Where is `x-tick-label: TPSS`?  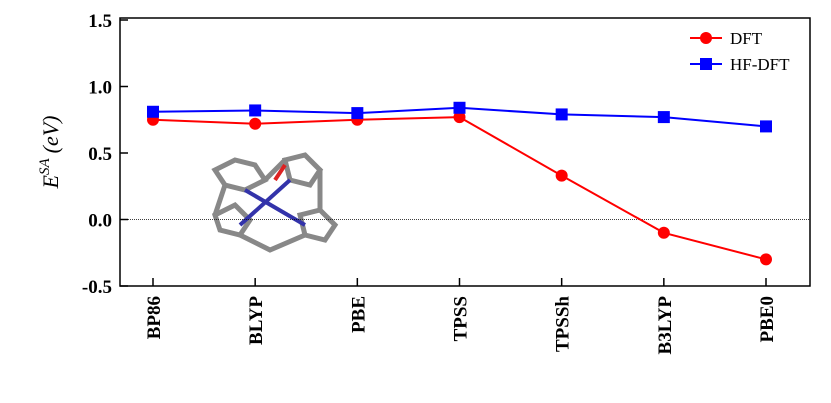
x-tick-label: TPSS is located at coordinates (461, 318).